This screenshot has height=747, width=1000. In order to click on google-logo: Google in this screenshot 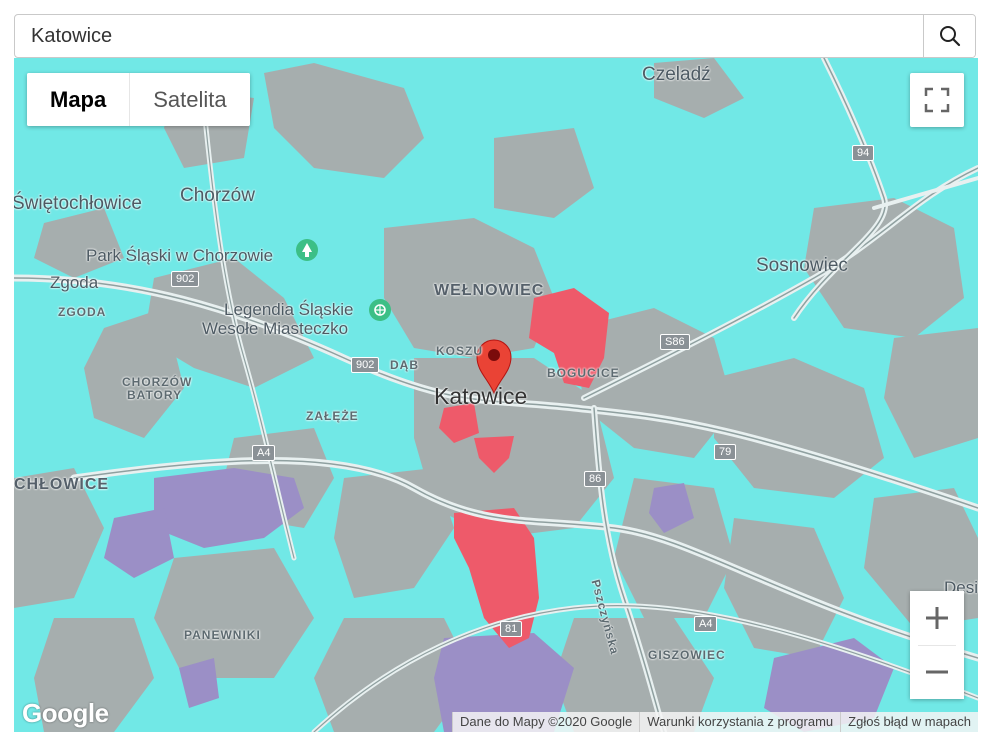, I will do `click(65, 713)`.